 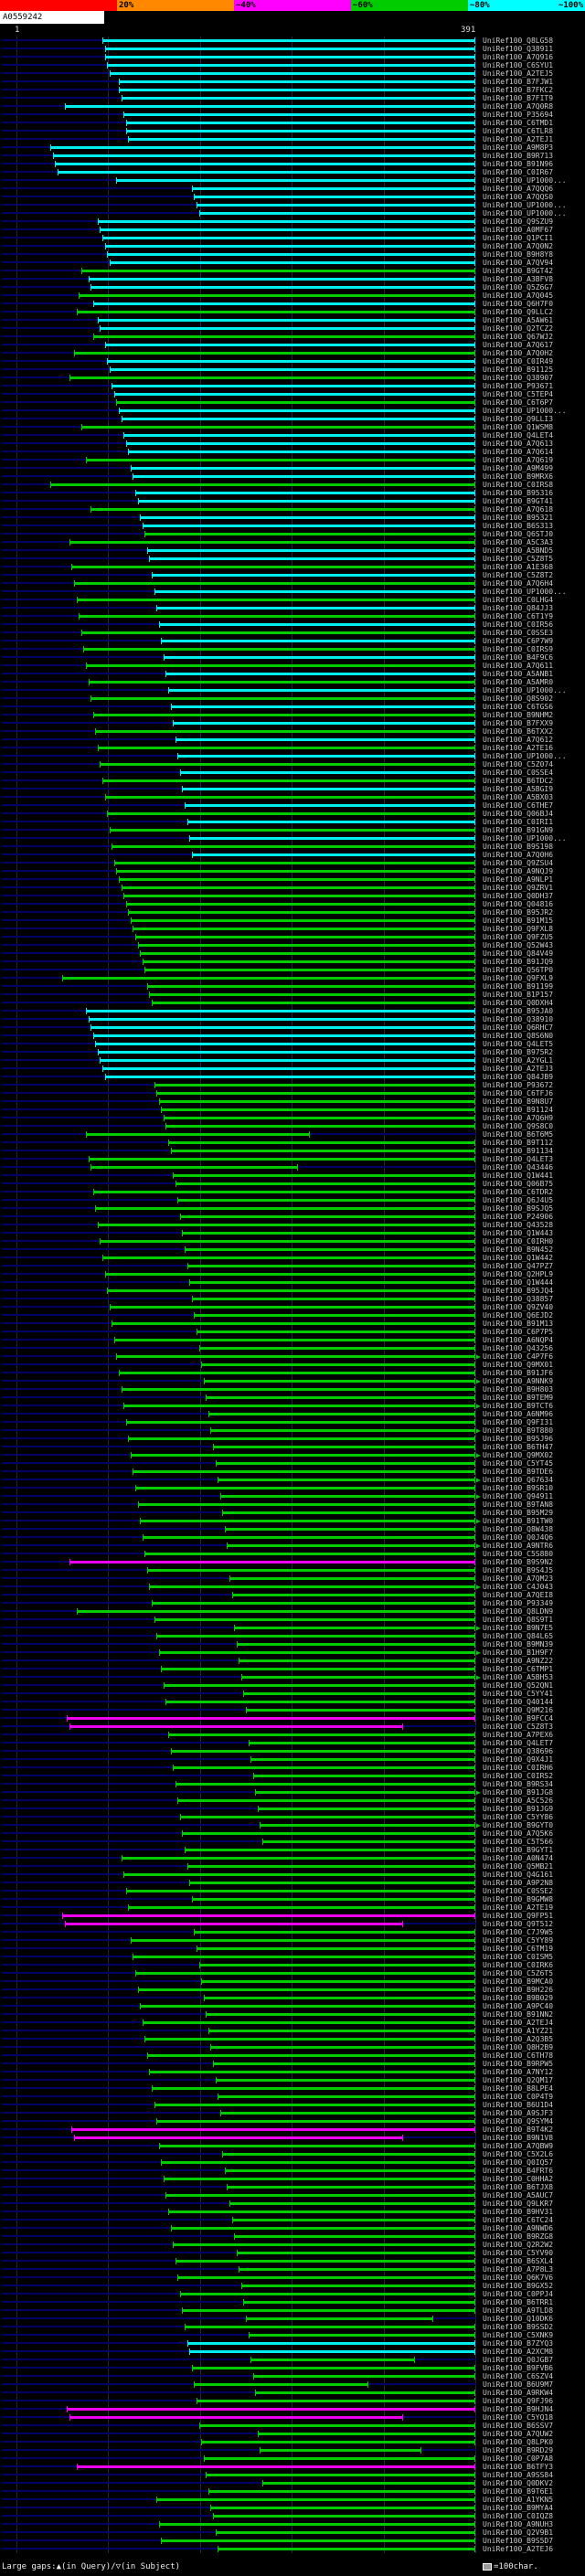 What do you see at coordinates (518, 666) in the screenshot?
I see `hit-label: UniRef100_A7Q611` at bounding box center [518, 666].